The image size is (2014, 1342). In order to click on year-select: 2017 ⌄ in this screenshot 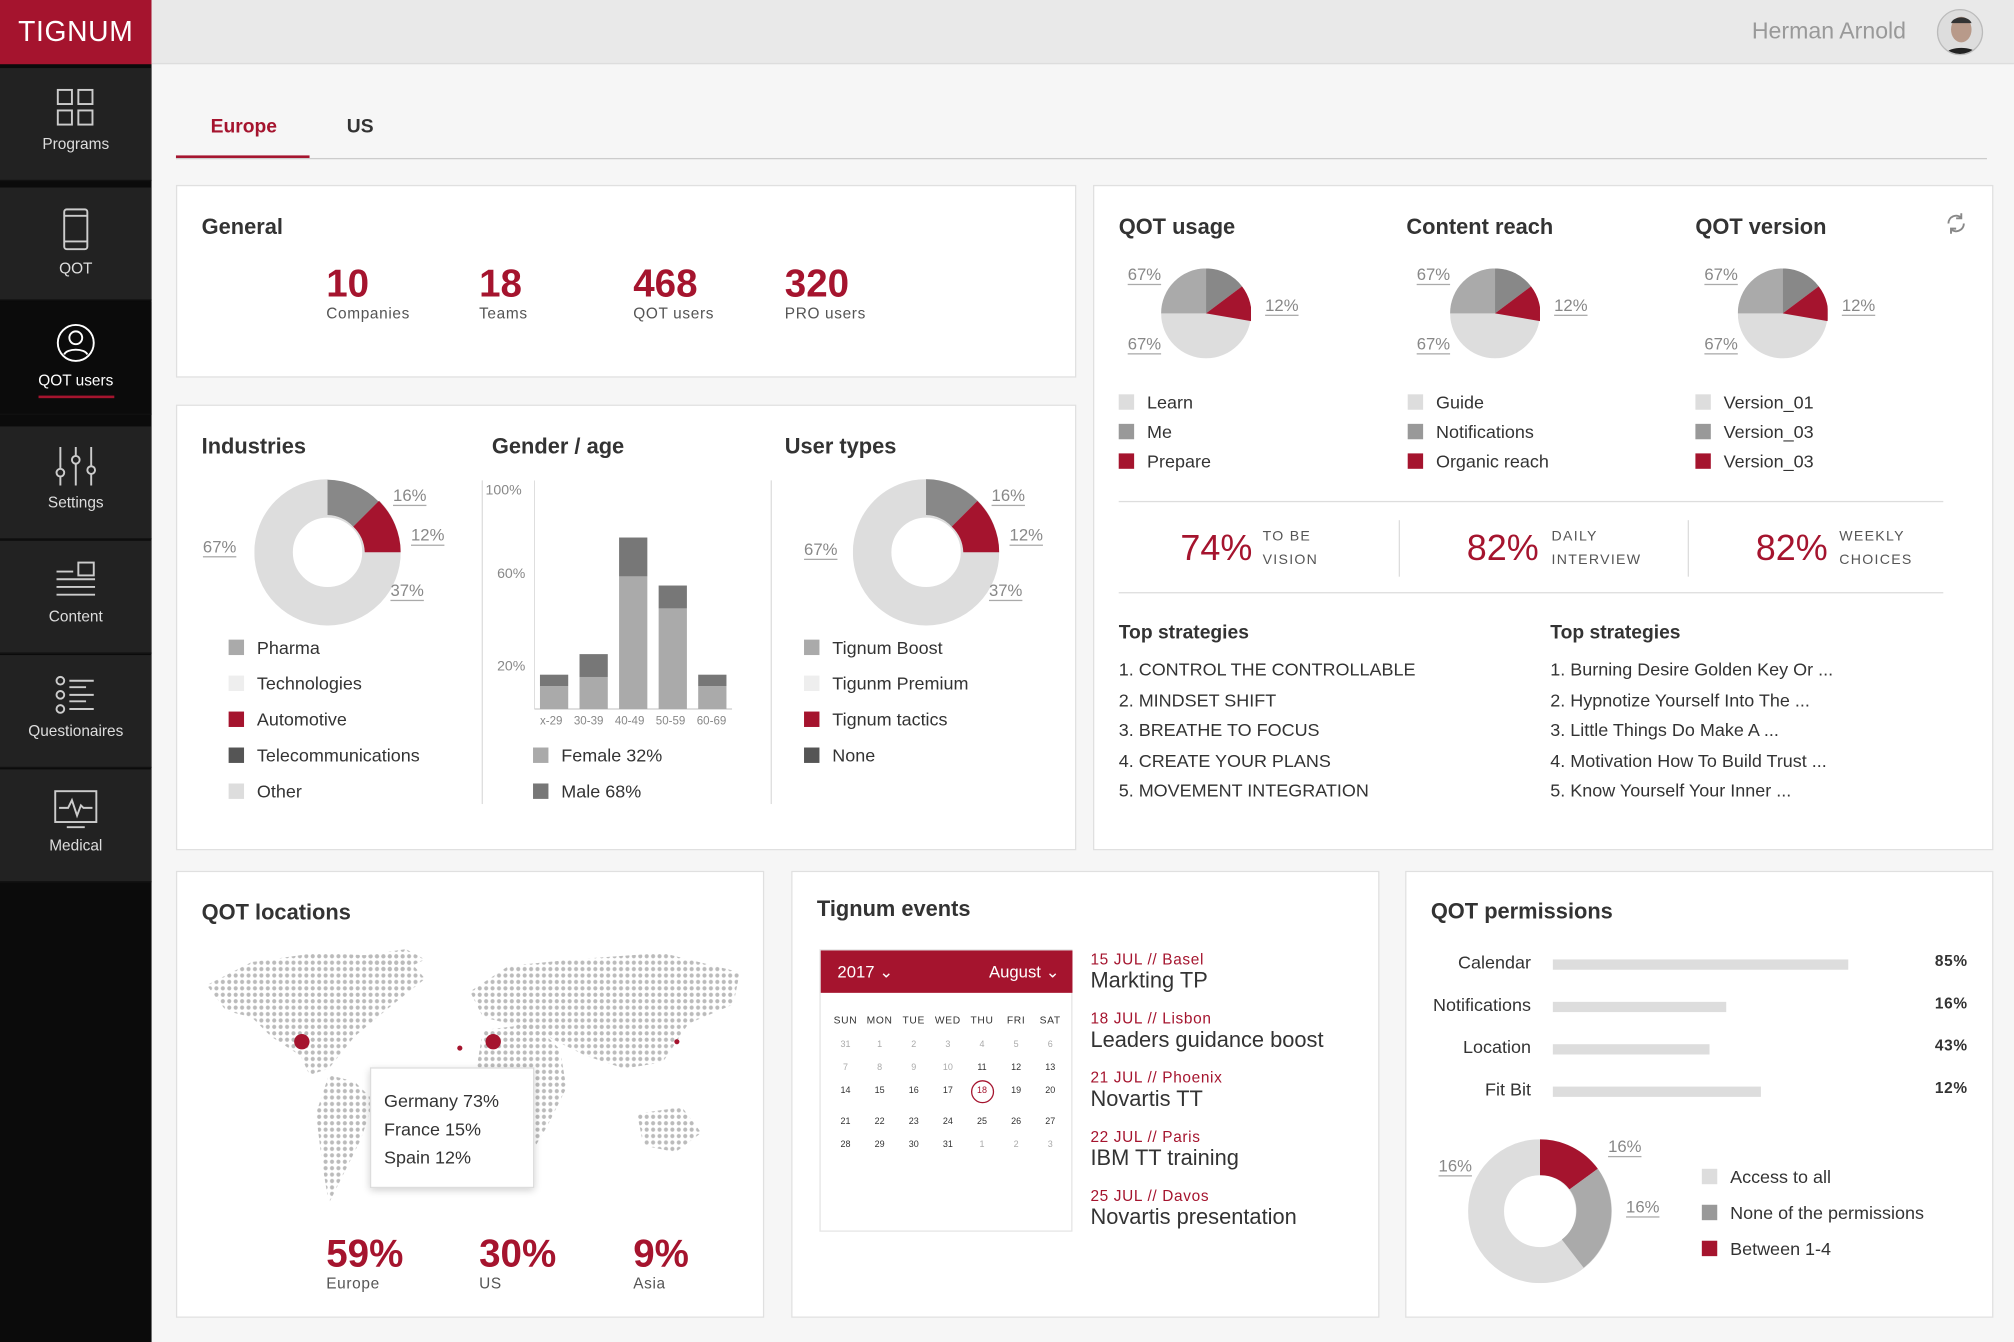, I will do `click(865, 972)`.